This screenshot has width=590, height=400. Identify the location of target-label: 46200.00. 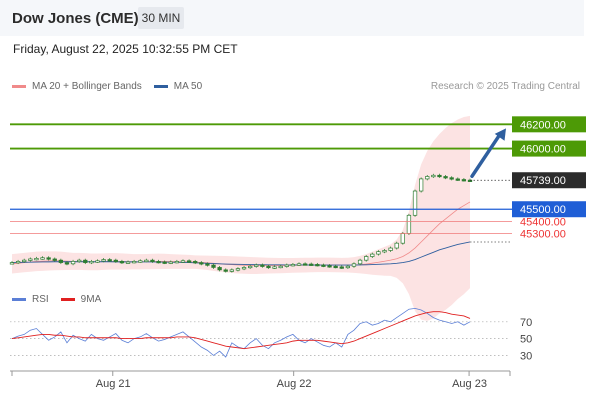
(543, 125).